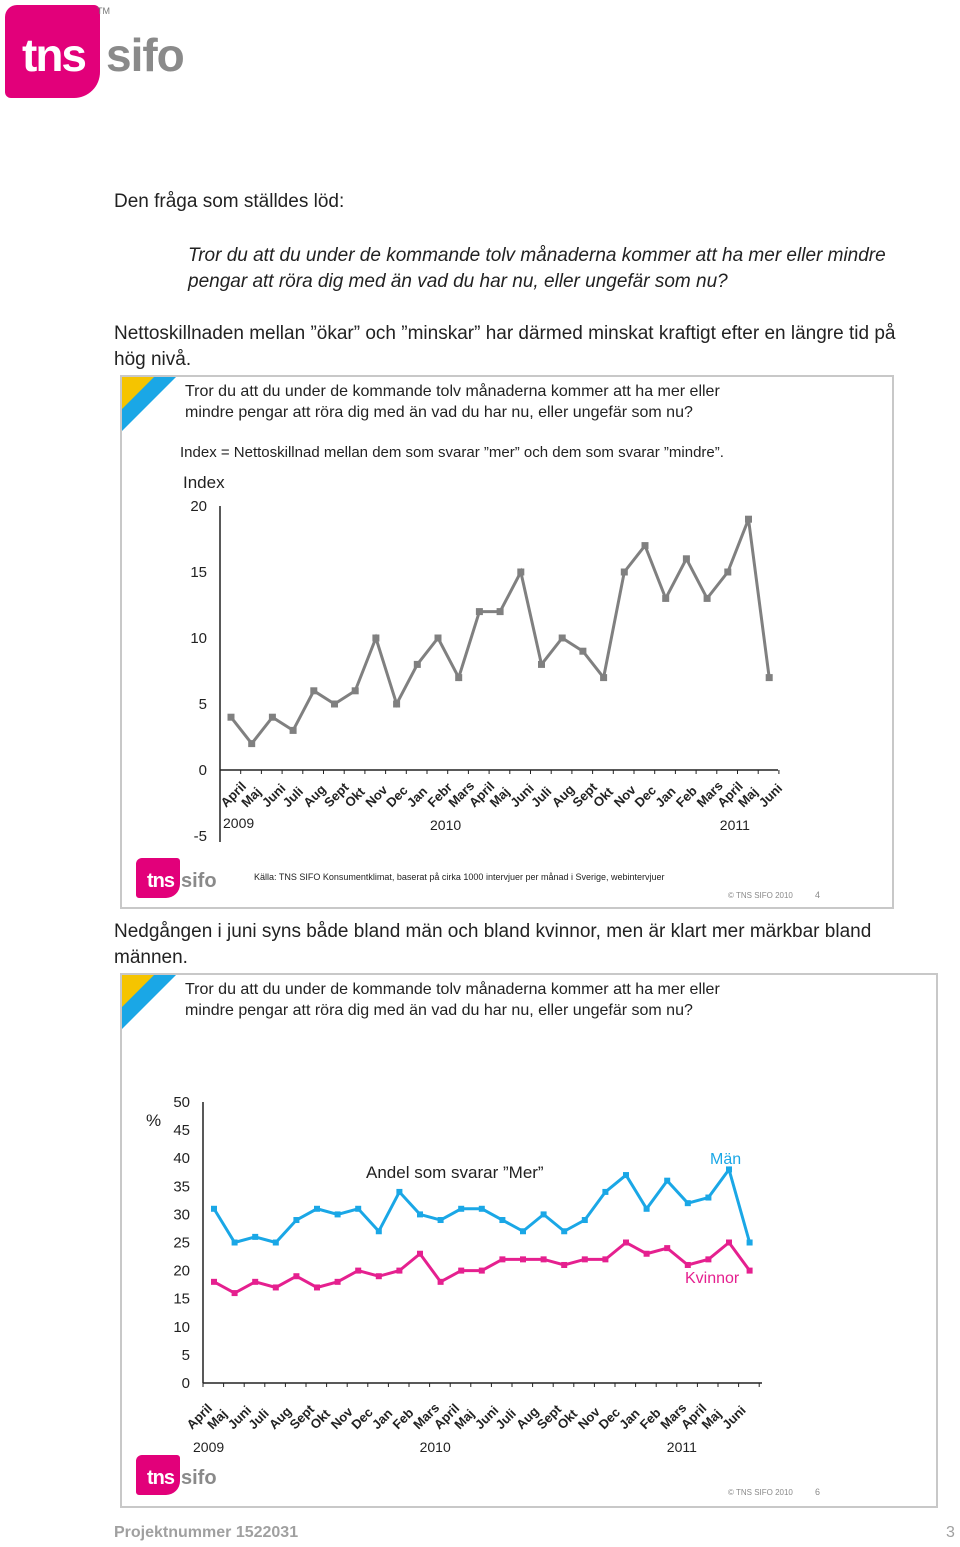 The width and height of the screenshot is (960, 1547). I want to click on slide-corner-decoration, so click(149, 1002).